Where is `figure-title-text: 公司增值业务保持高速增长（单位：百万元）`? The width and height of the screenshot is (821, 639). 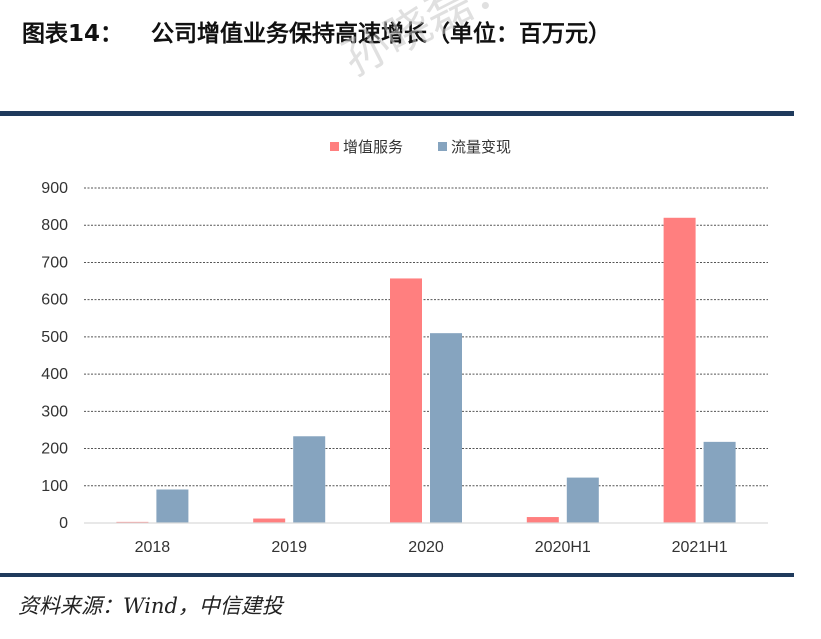 figure-title-text: 公司增值业务保持高速增长（单位：百万元） is located at coordinates (381, 34).